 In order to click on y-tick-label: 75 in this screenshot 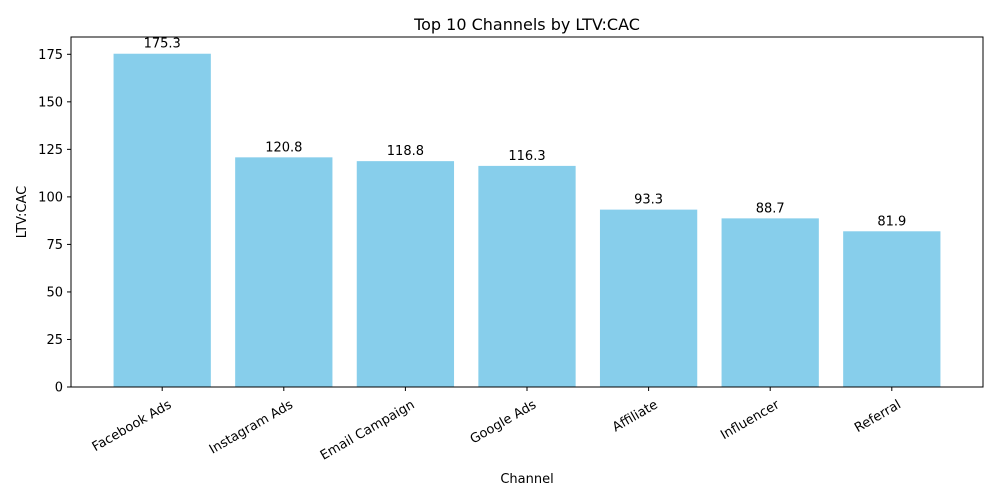, I will do `click(54, 245)`.